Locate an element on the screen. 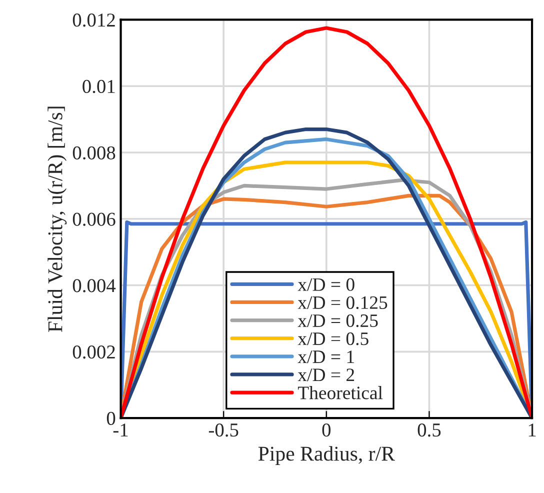  y-tick-label: 0.008 is located at coordinates (94, 153).